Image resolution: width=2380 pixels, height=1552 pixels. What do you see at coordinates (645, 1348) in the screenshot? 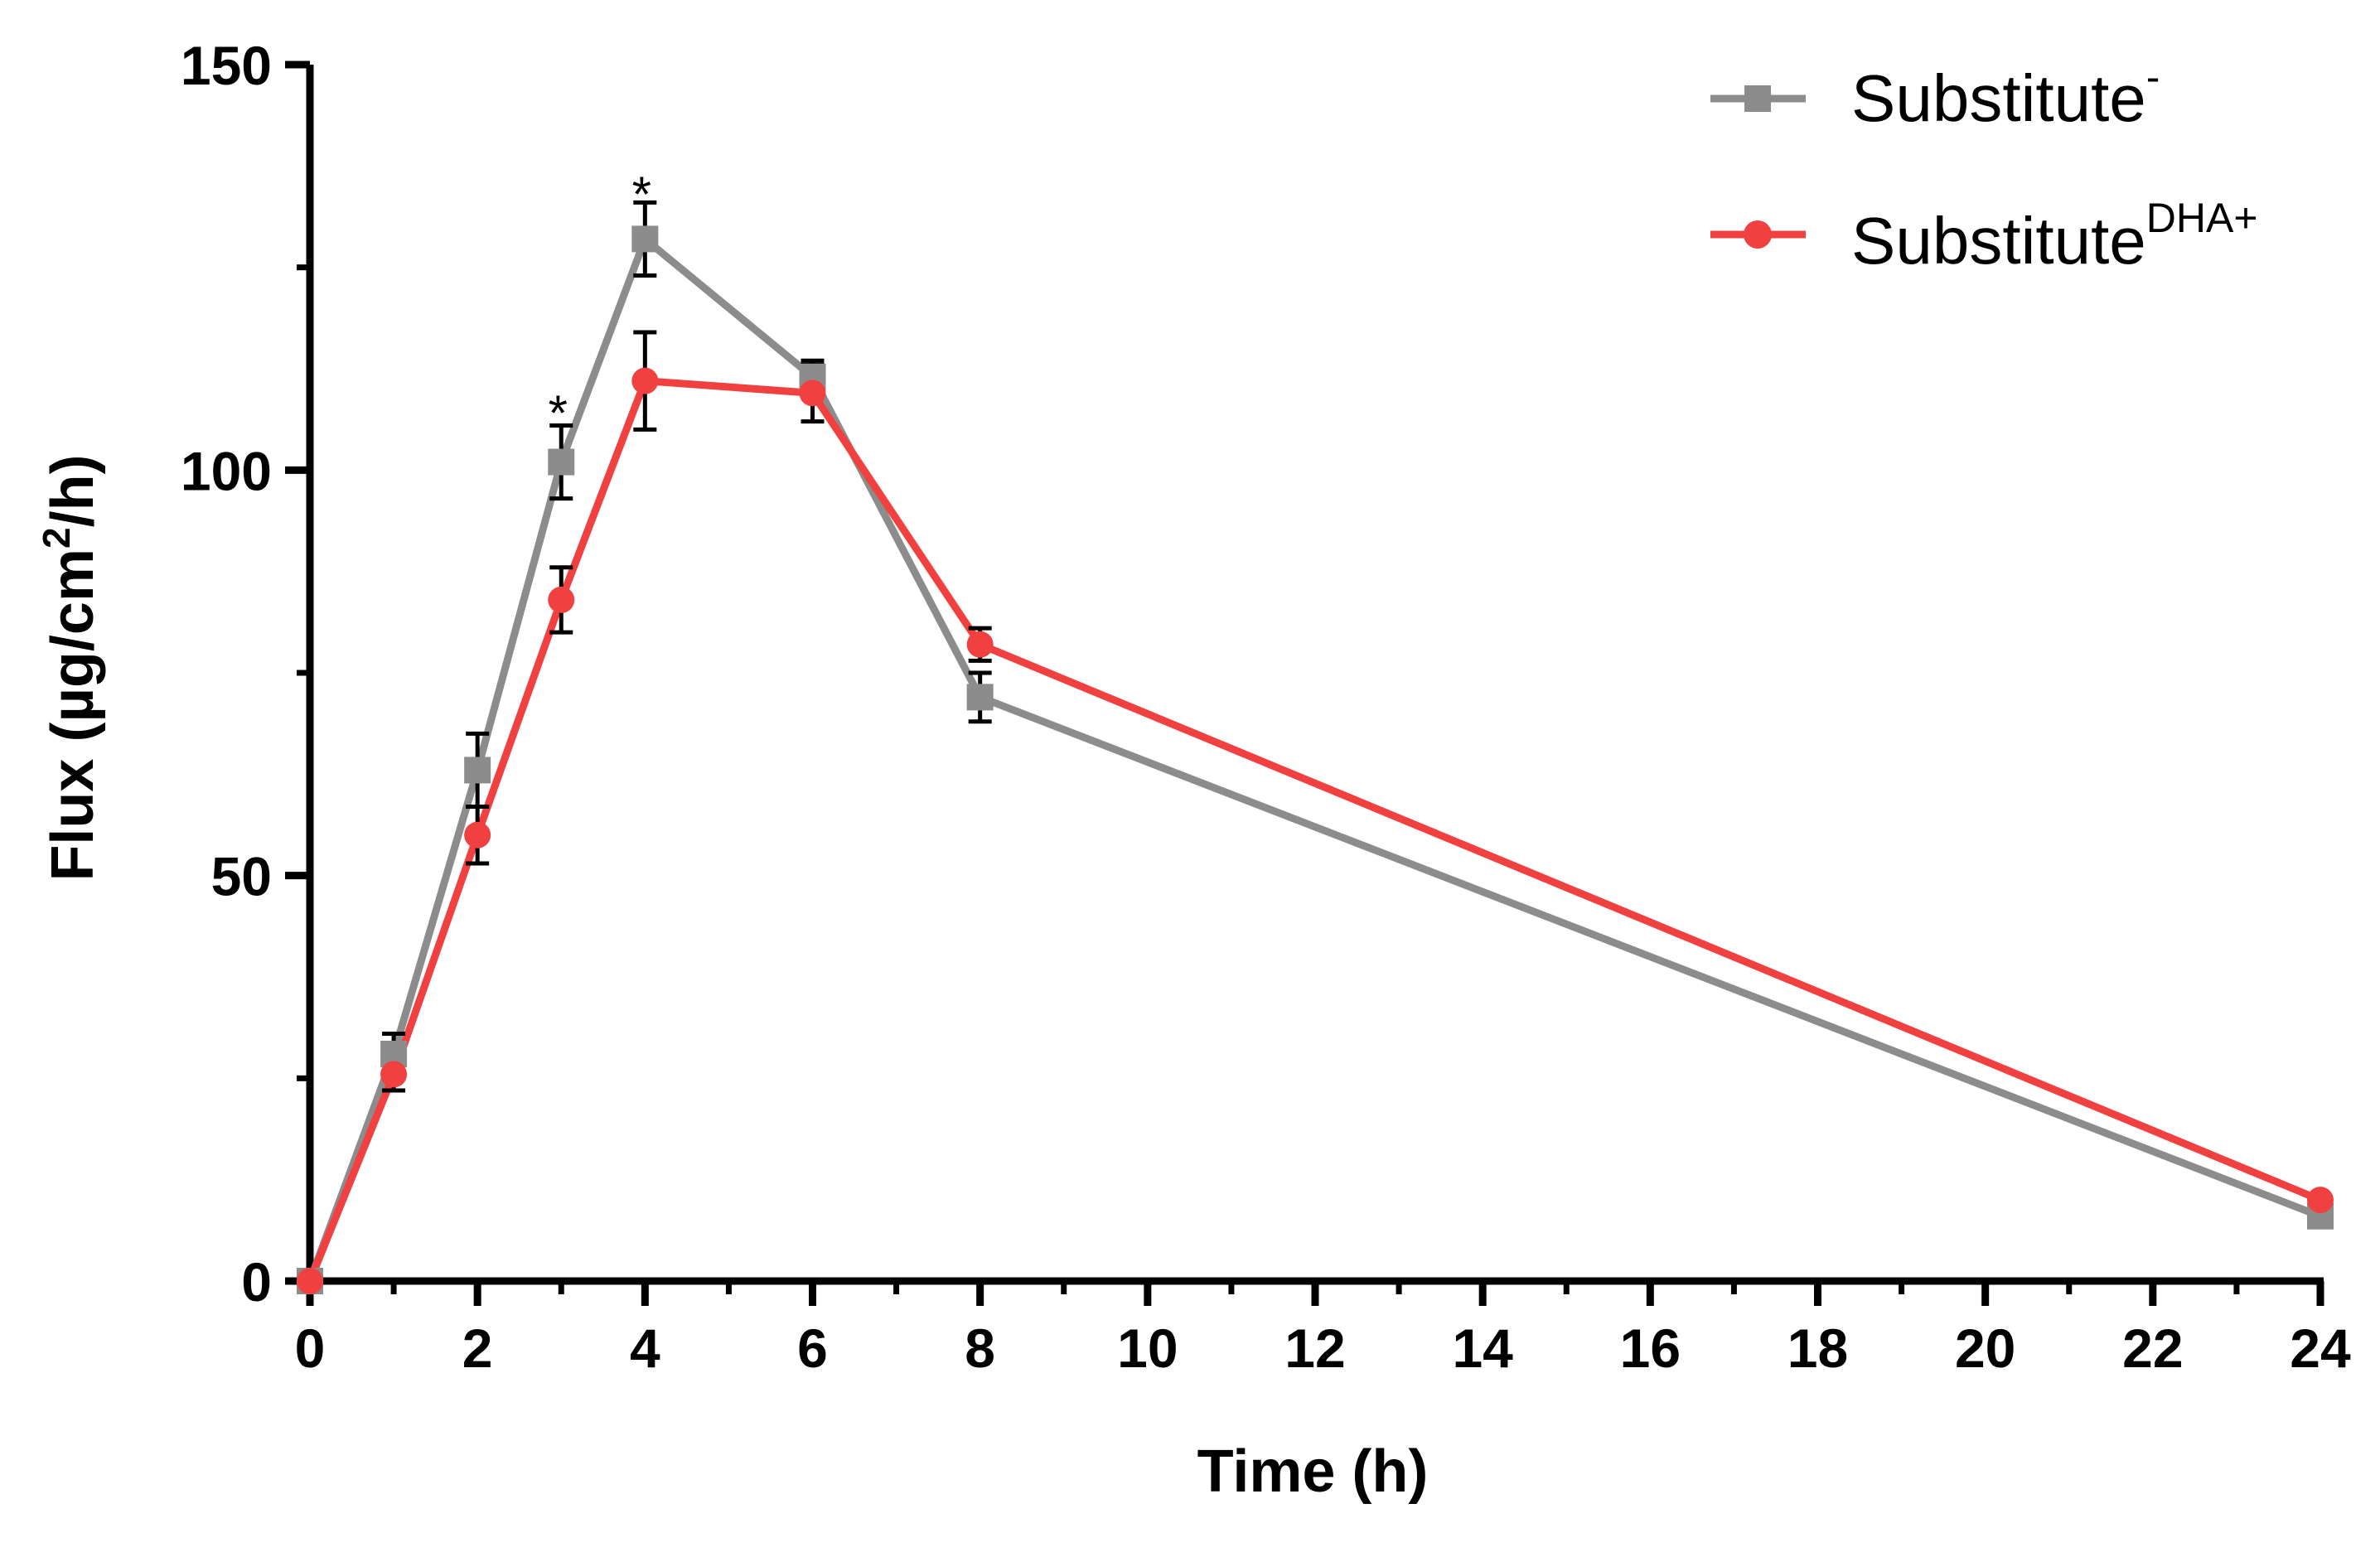
I see `x-tick-label: 4` at bounding box center [645, 1348].